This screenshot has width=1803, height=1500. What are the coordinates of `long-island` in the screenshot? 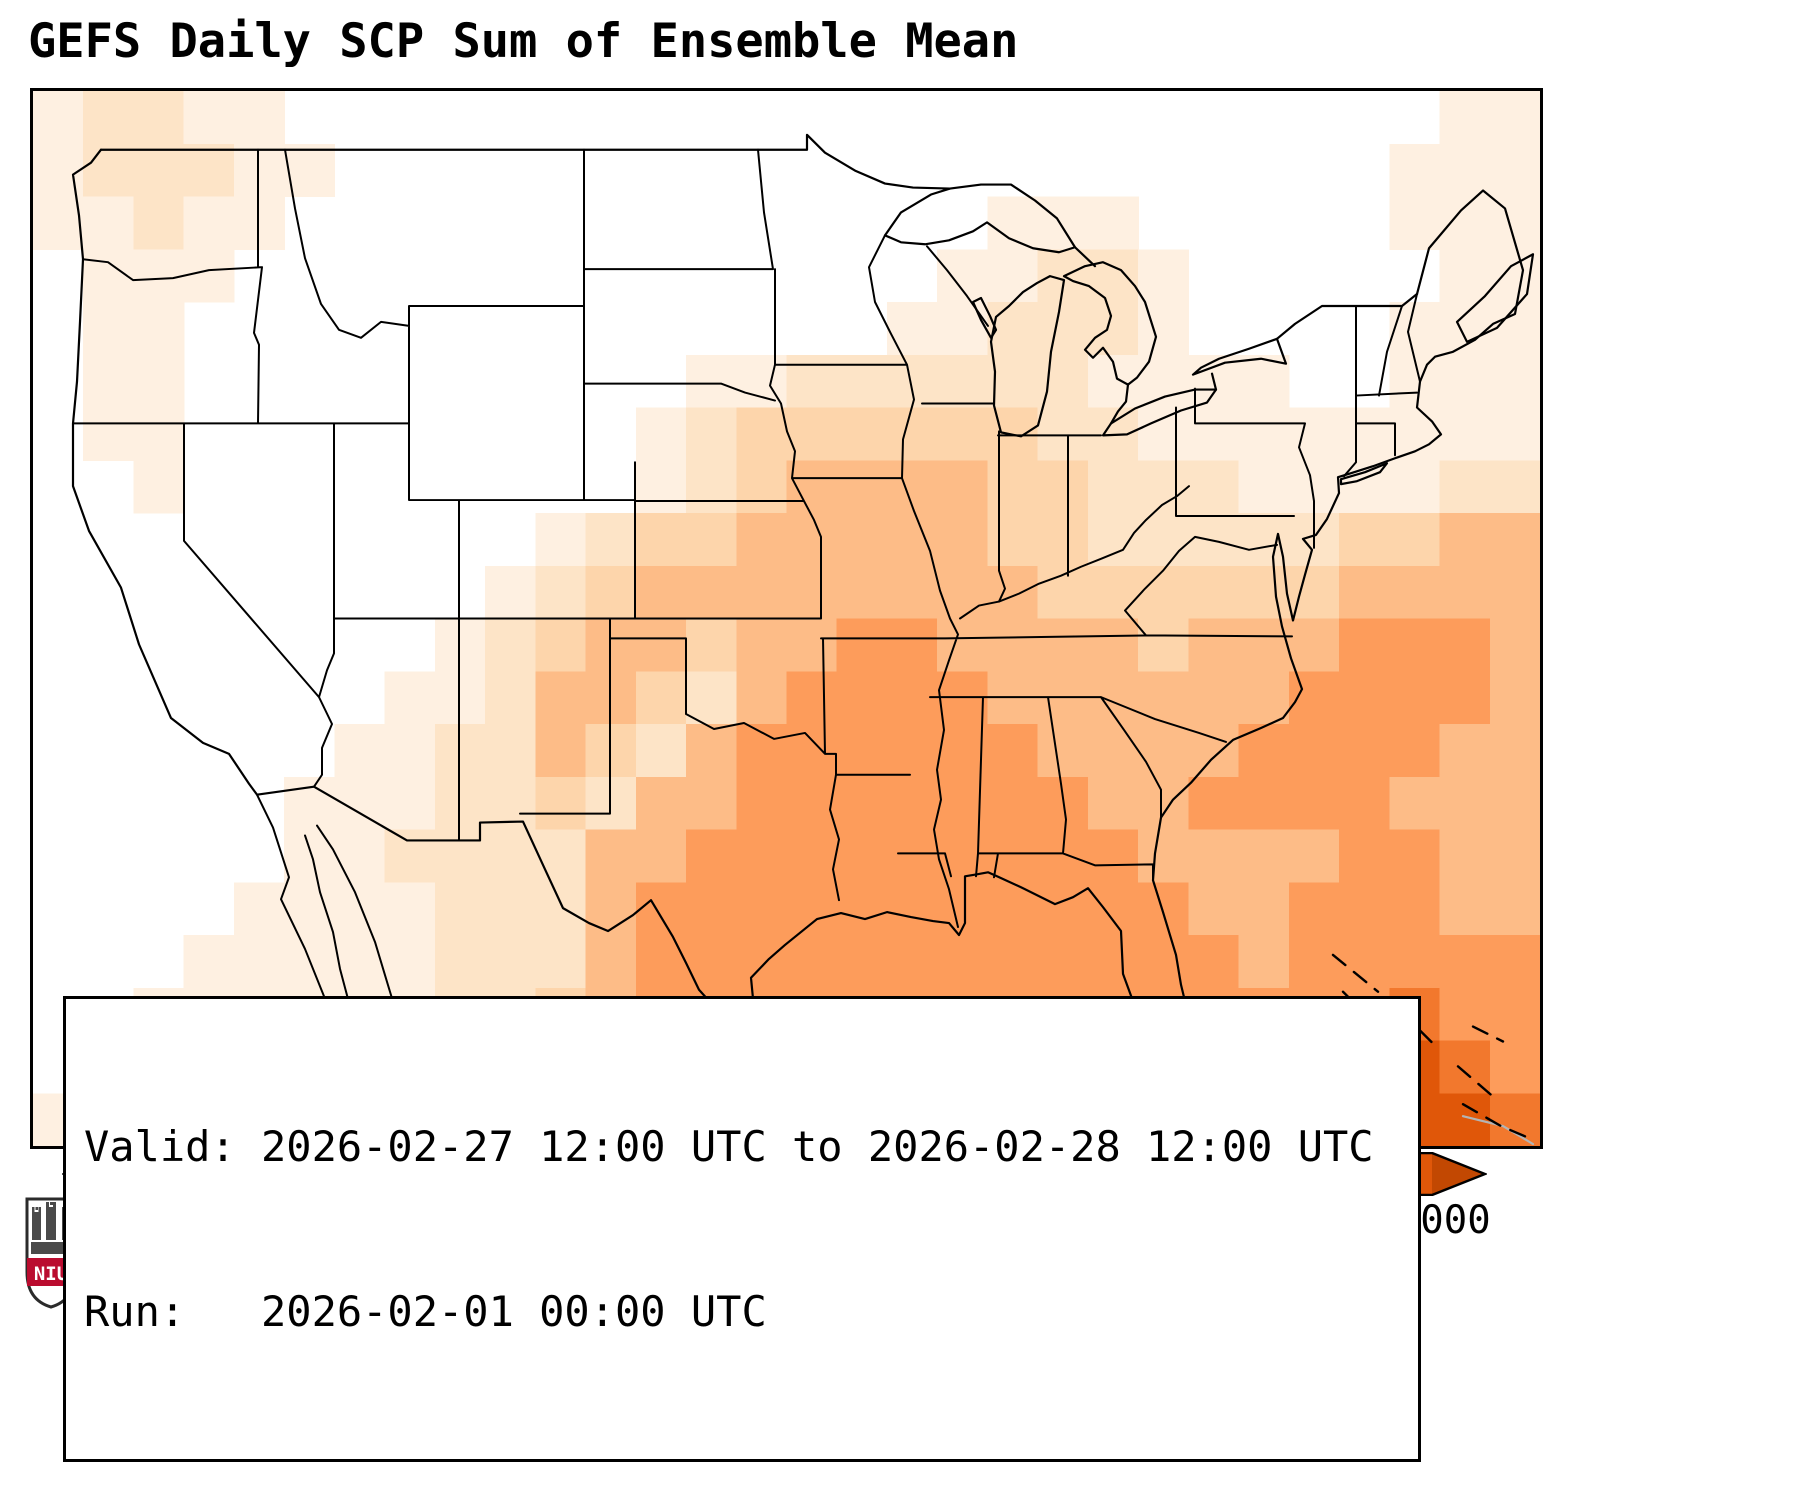 It's located at (1364, 474).